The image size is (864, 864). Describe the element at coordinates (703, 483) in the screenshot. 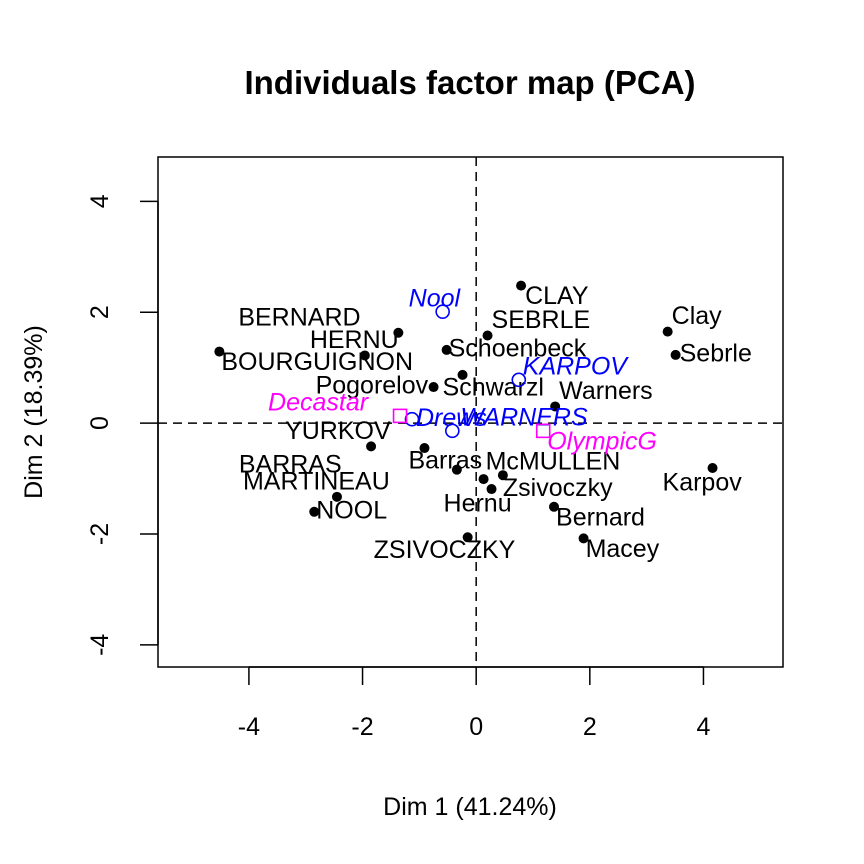

I see `label-karpov: Karpov` at that location.